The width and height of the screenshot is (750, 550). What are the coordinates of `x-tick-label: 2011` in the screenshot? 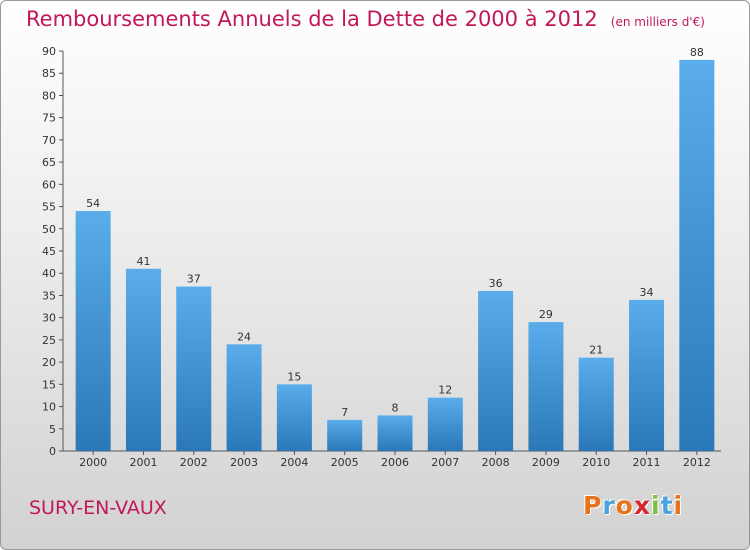 It's located at (647, 462).